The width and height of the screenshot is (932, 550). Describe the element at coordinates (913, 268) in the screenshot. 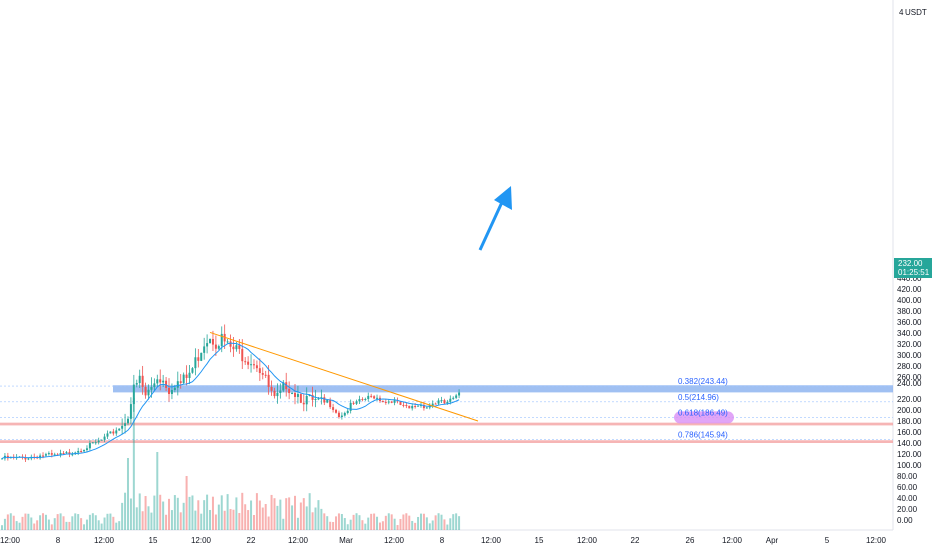

I see `price-tag-box` at that location.